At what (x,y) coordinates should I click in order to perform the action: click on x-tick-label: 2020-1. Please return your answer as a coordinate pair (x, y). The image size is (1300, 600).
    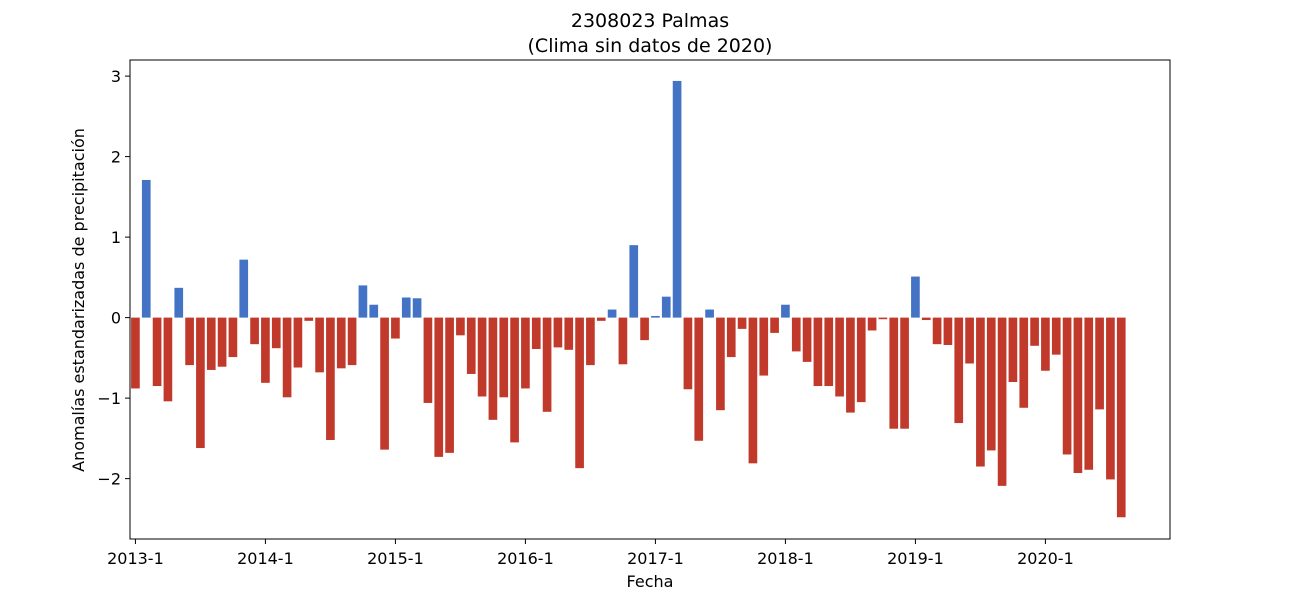
    Looking at the image, I should click on (1045, 558).